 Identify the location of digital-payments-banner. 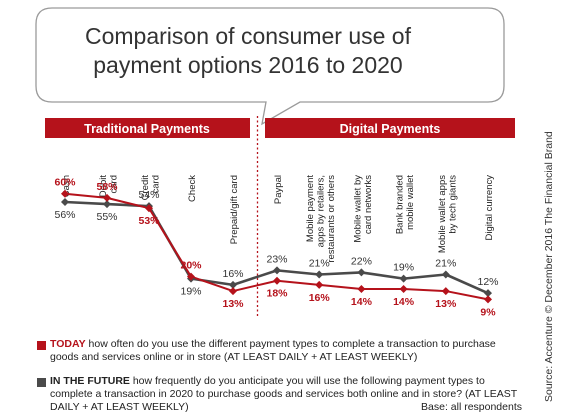
(390, 128).